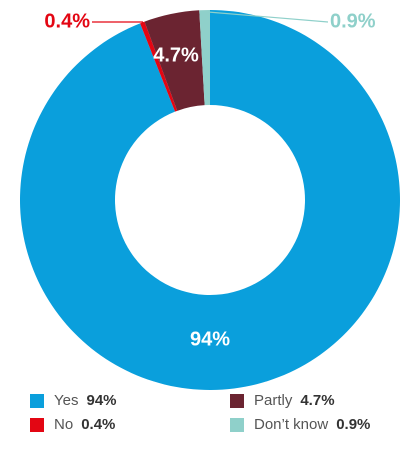  I want to click on legend-value: 4.7%, so click(317, 400).